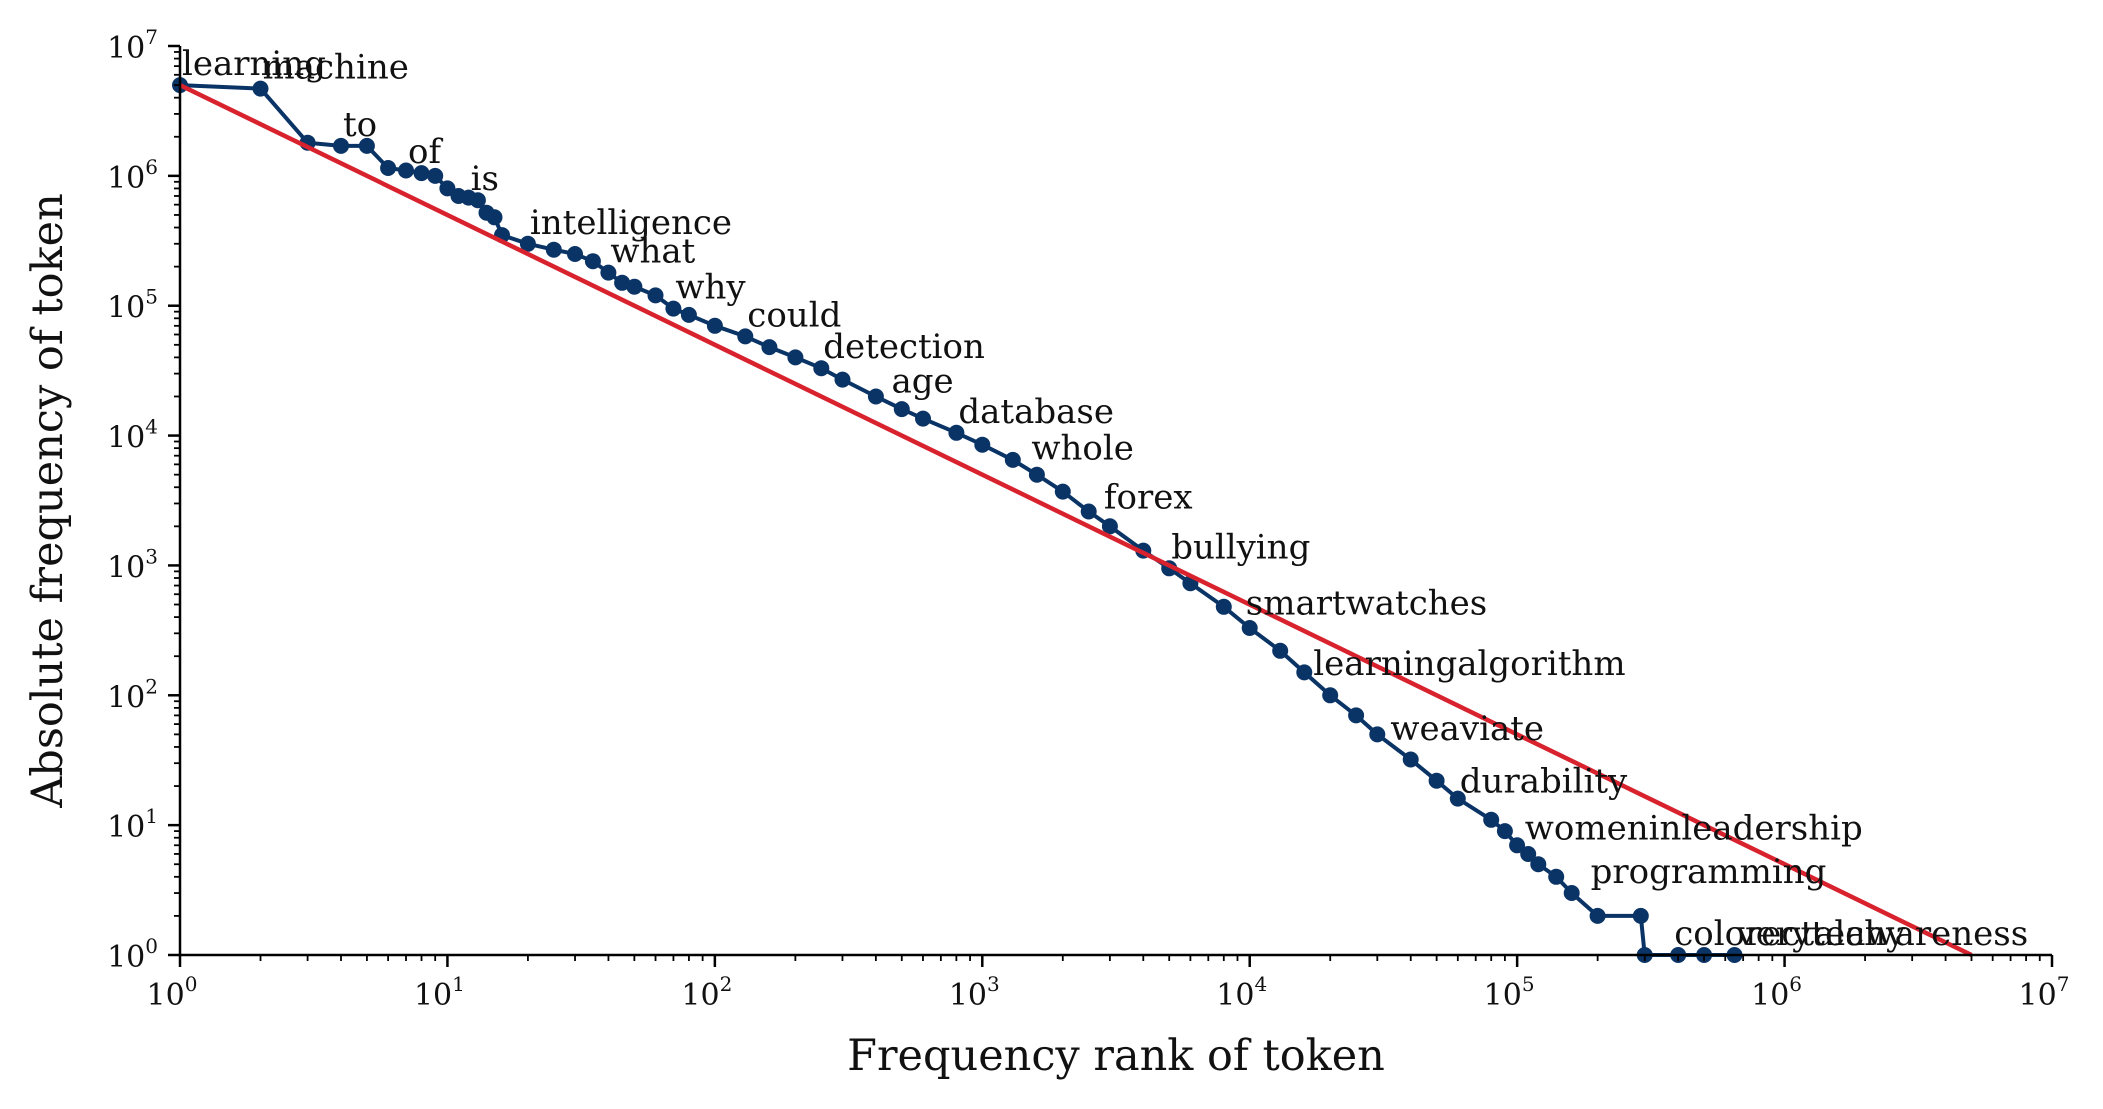 The image size is (2103, 1109). Describe the element at coordinates (1544, 781) in the screenshot. I see `token-label: durability` at that location.